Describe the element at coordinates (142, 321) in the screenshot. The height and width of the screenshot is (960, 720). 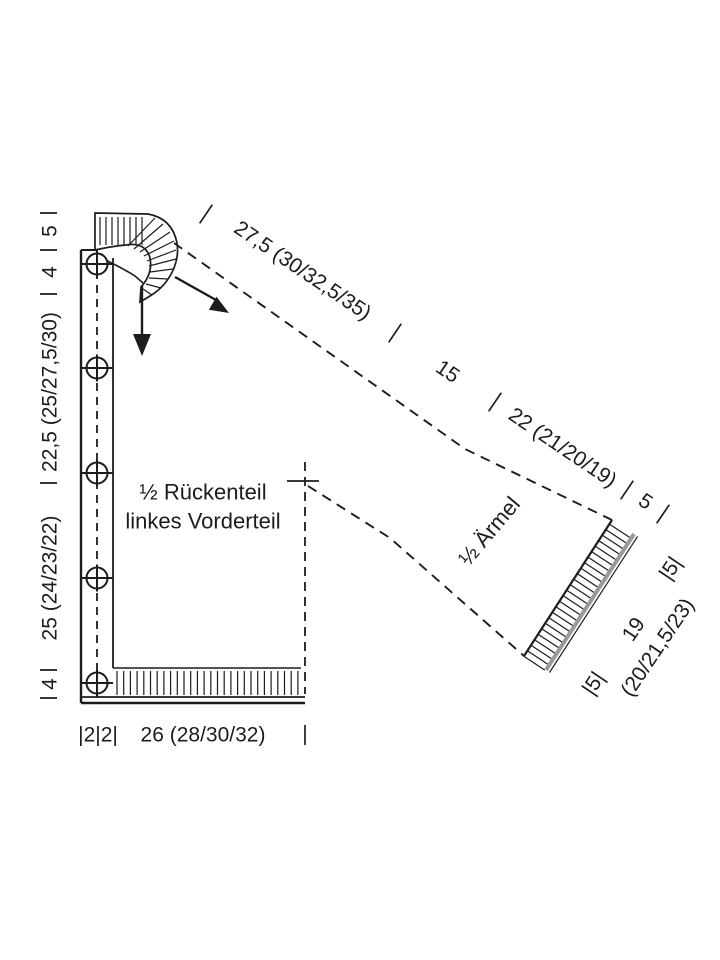
I see `down-arrow-icon` at that location.